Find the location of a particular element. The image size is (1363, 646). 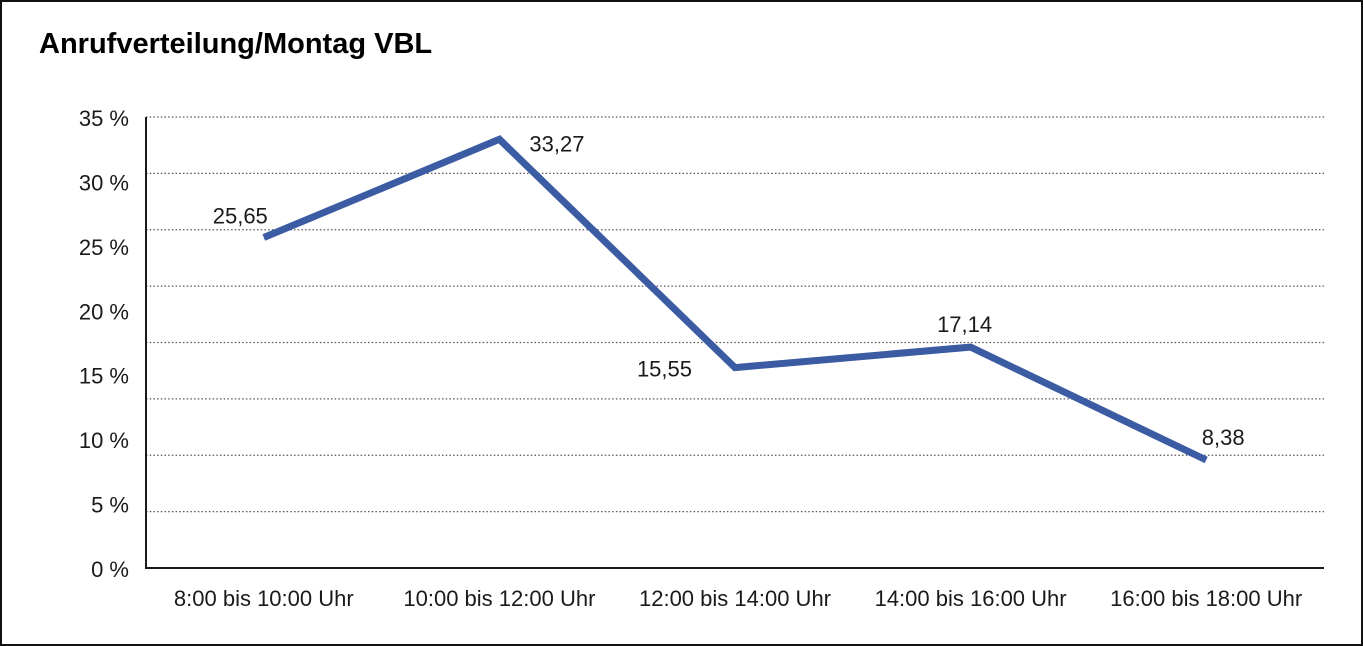

data-point-label: 25,65 is located at coordinates (240, 216).